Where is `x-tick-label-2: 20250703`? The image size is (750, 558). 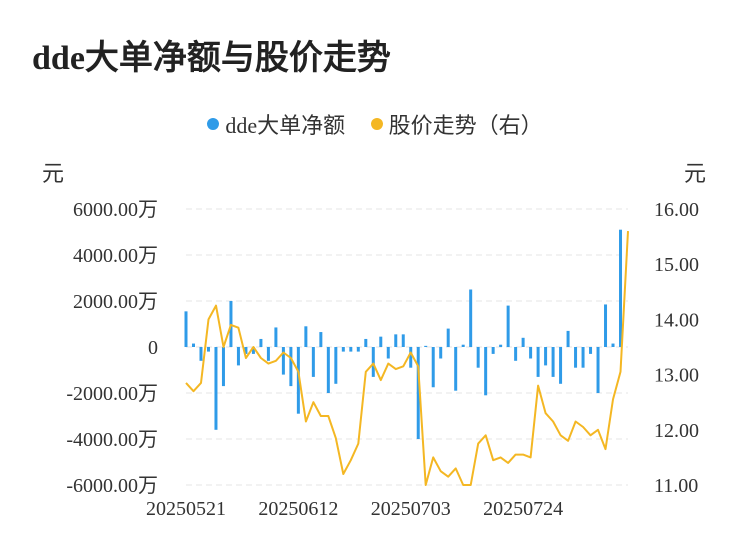 x-tick-label-2: 20250703 is located at coordinates (411, 509).